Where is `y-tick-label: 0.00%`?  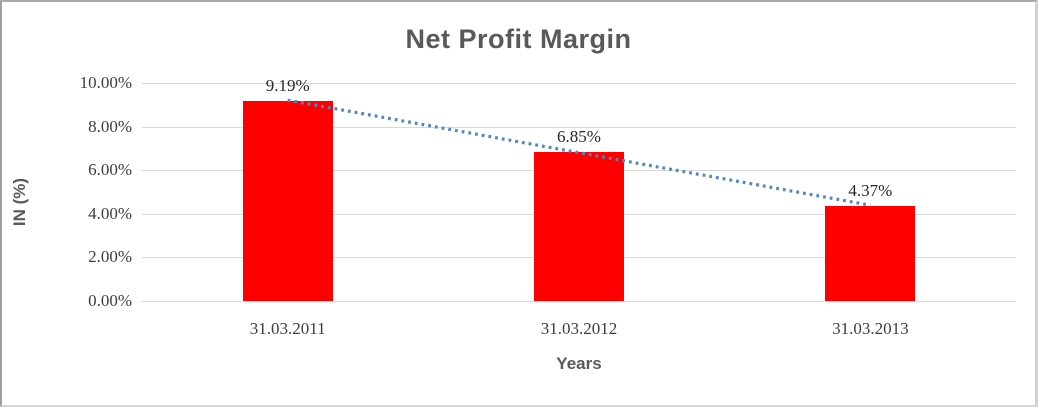
y-tick-label: 0.00% is located at coordinates (110, 300).